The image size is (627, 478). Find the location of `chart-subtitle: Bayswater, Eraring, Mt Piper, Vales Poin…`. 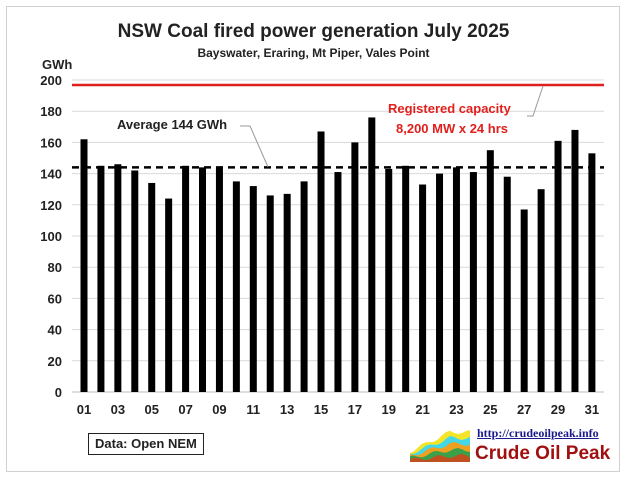

chart-subtitle: Bayswater, Eraring, Mt Piper, Vales Poin… is located at coordinates (313, 53).